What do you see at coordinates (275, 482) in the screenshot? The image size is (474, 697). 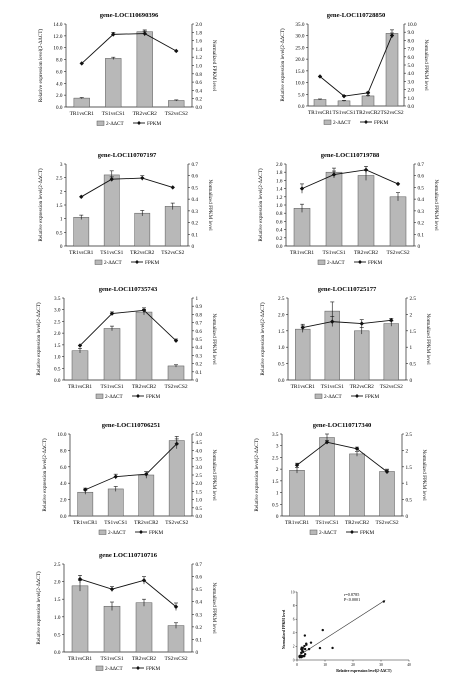 I see `left-tick-label: 1.5` at bounding box center [275, 482].